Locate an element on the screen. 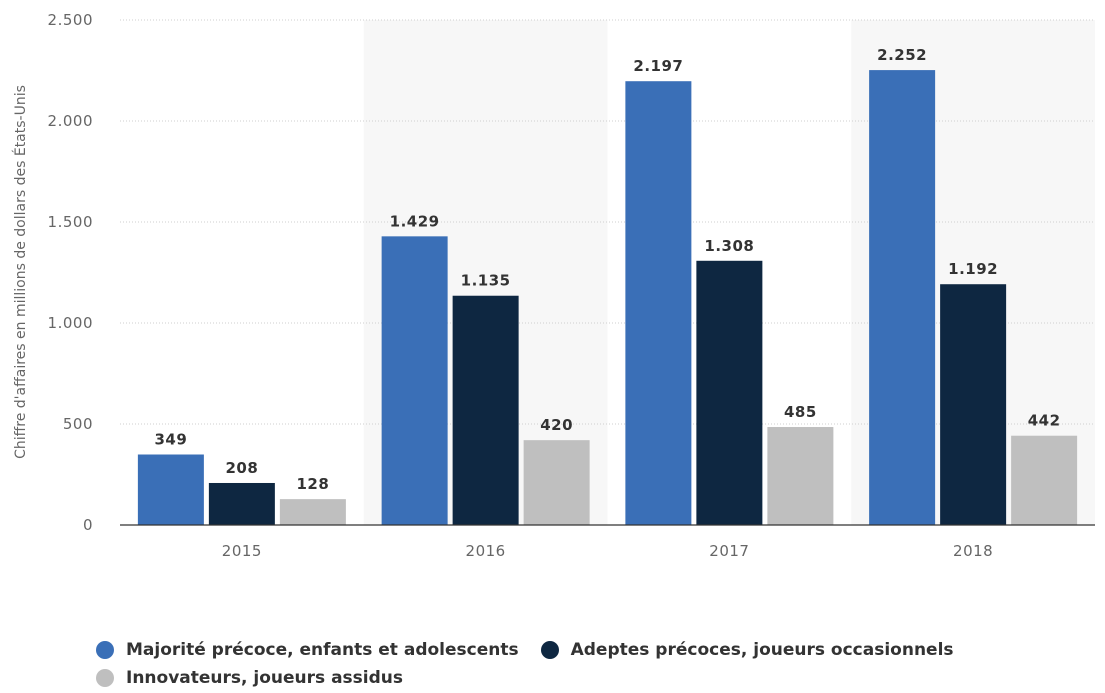 The height and width of the screenshot is (693, 1105). data-label: 2.197 is located at coordinates (658, 66).